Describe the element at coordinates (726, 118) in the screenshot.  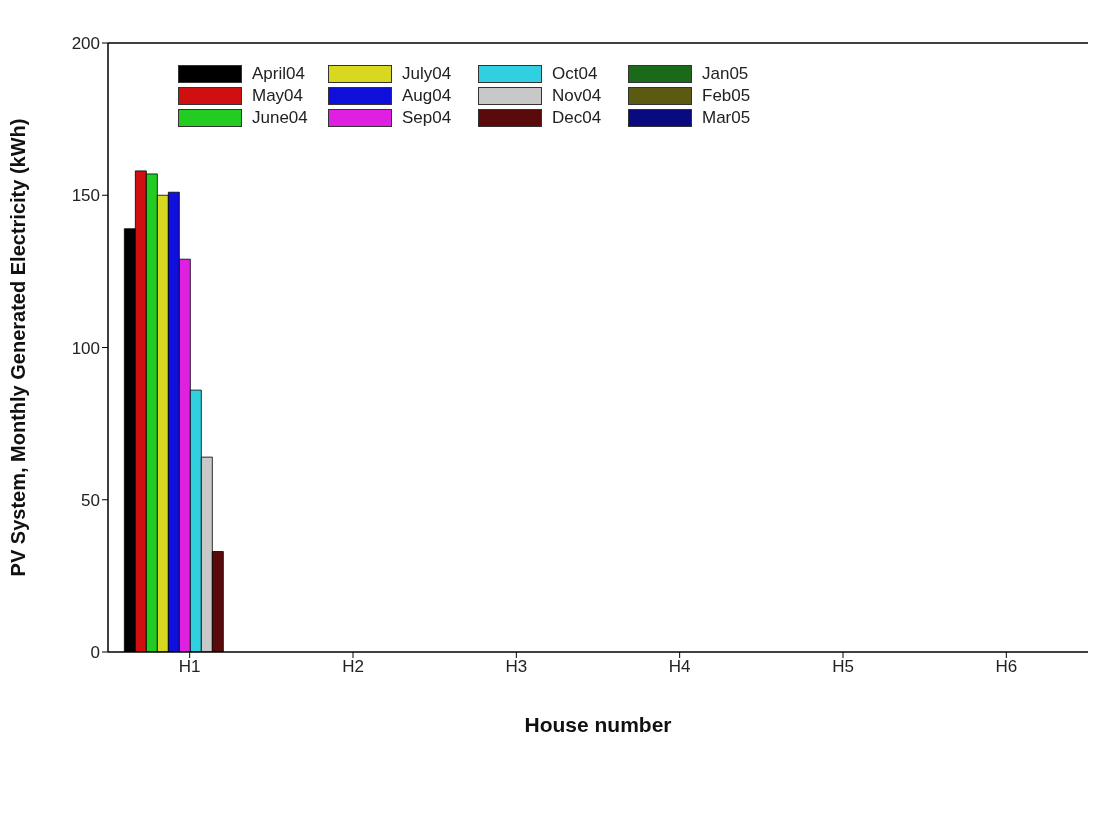
I see `legend-label: Mar05` at that location.